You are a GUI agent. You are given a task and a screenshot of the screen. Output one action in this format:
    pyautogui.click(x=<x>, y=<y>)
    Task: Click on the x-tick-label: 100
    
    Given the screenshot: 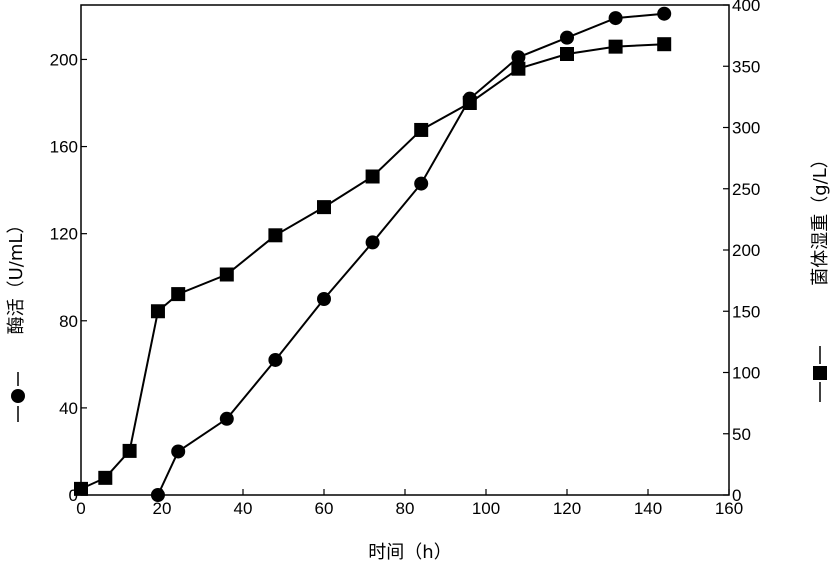 What is the action you would take?
    pyautogui.click(x=486, y=508)
    